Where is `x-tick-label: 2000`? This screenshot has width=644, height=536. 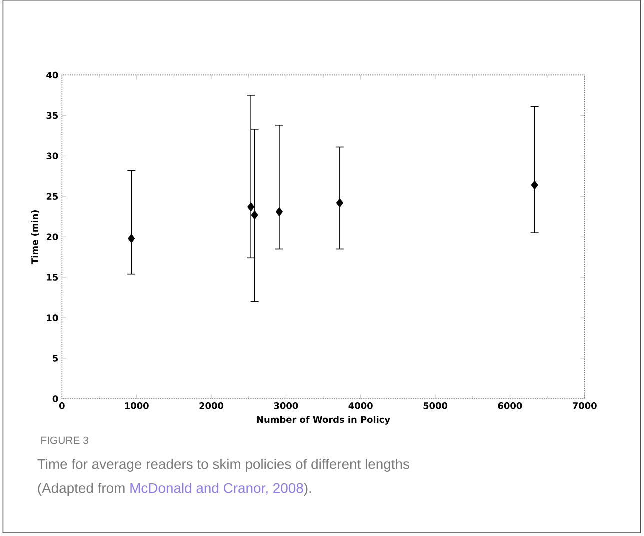 x-tick-label: 2000 is located at coordinates (212, 406).